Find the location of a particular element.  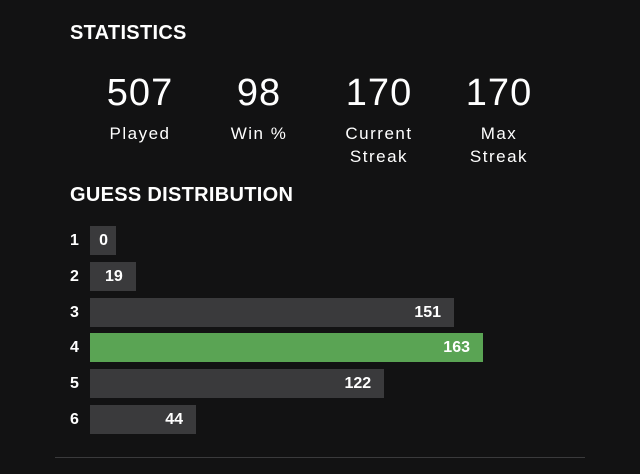

stat-label: Current Streak is located at coordinates (379, 145).